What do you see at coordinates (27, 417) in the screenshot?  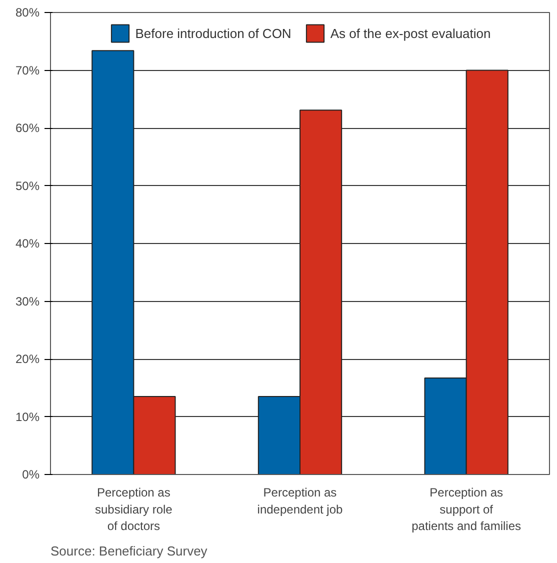 I see `y-tick-label: 10%` at bounding box center [27, 417].